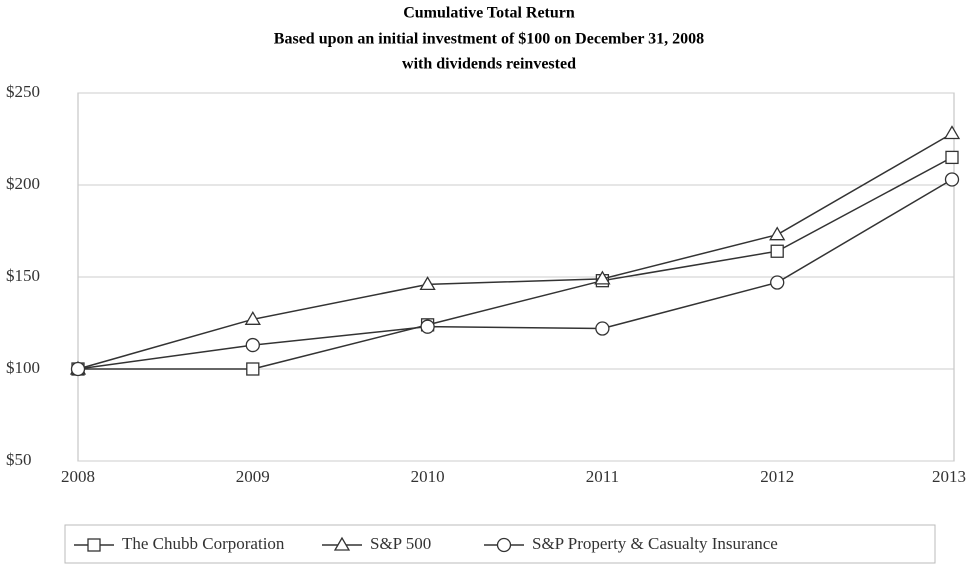  I want to click on x-tick-label: 2012, so click(777, 476).